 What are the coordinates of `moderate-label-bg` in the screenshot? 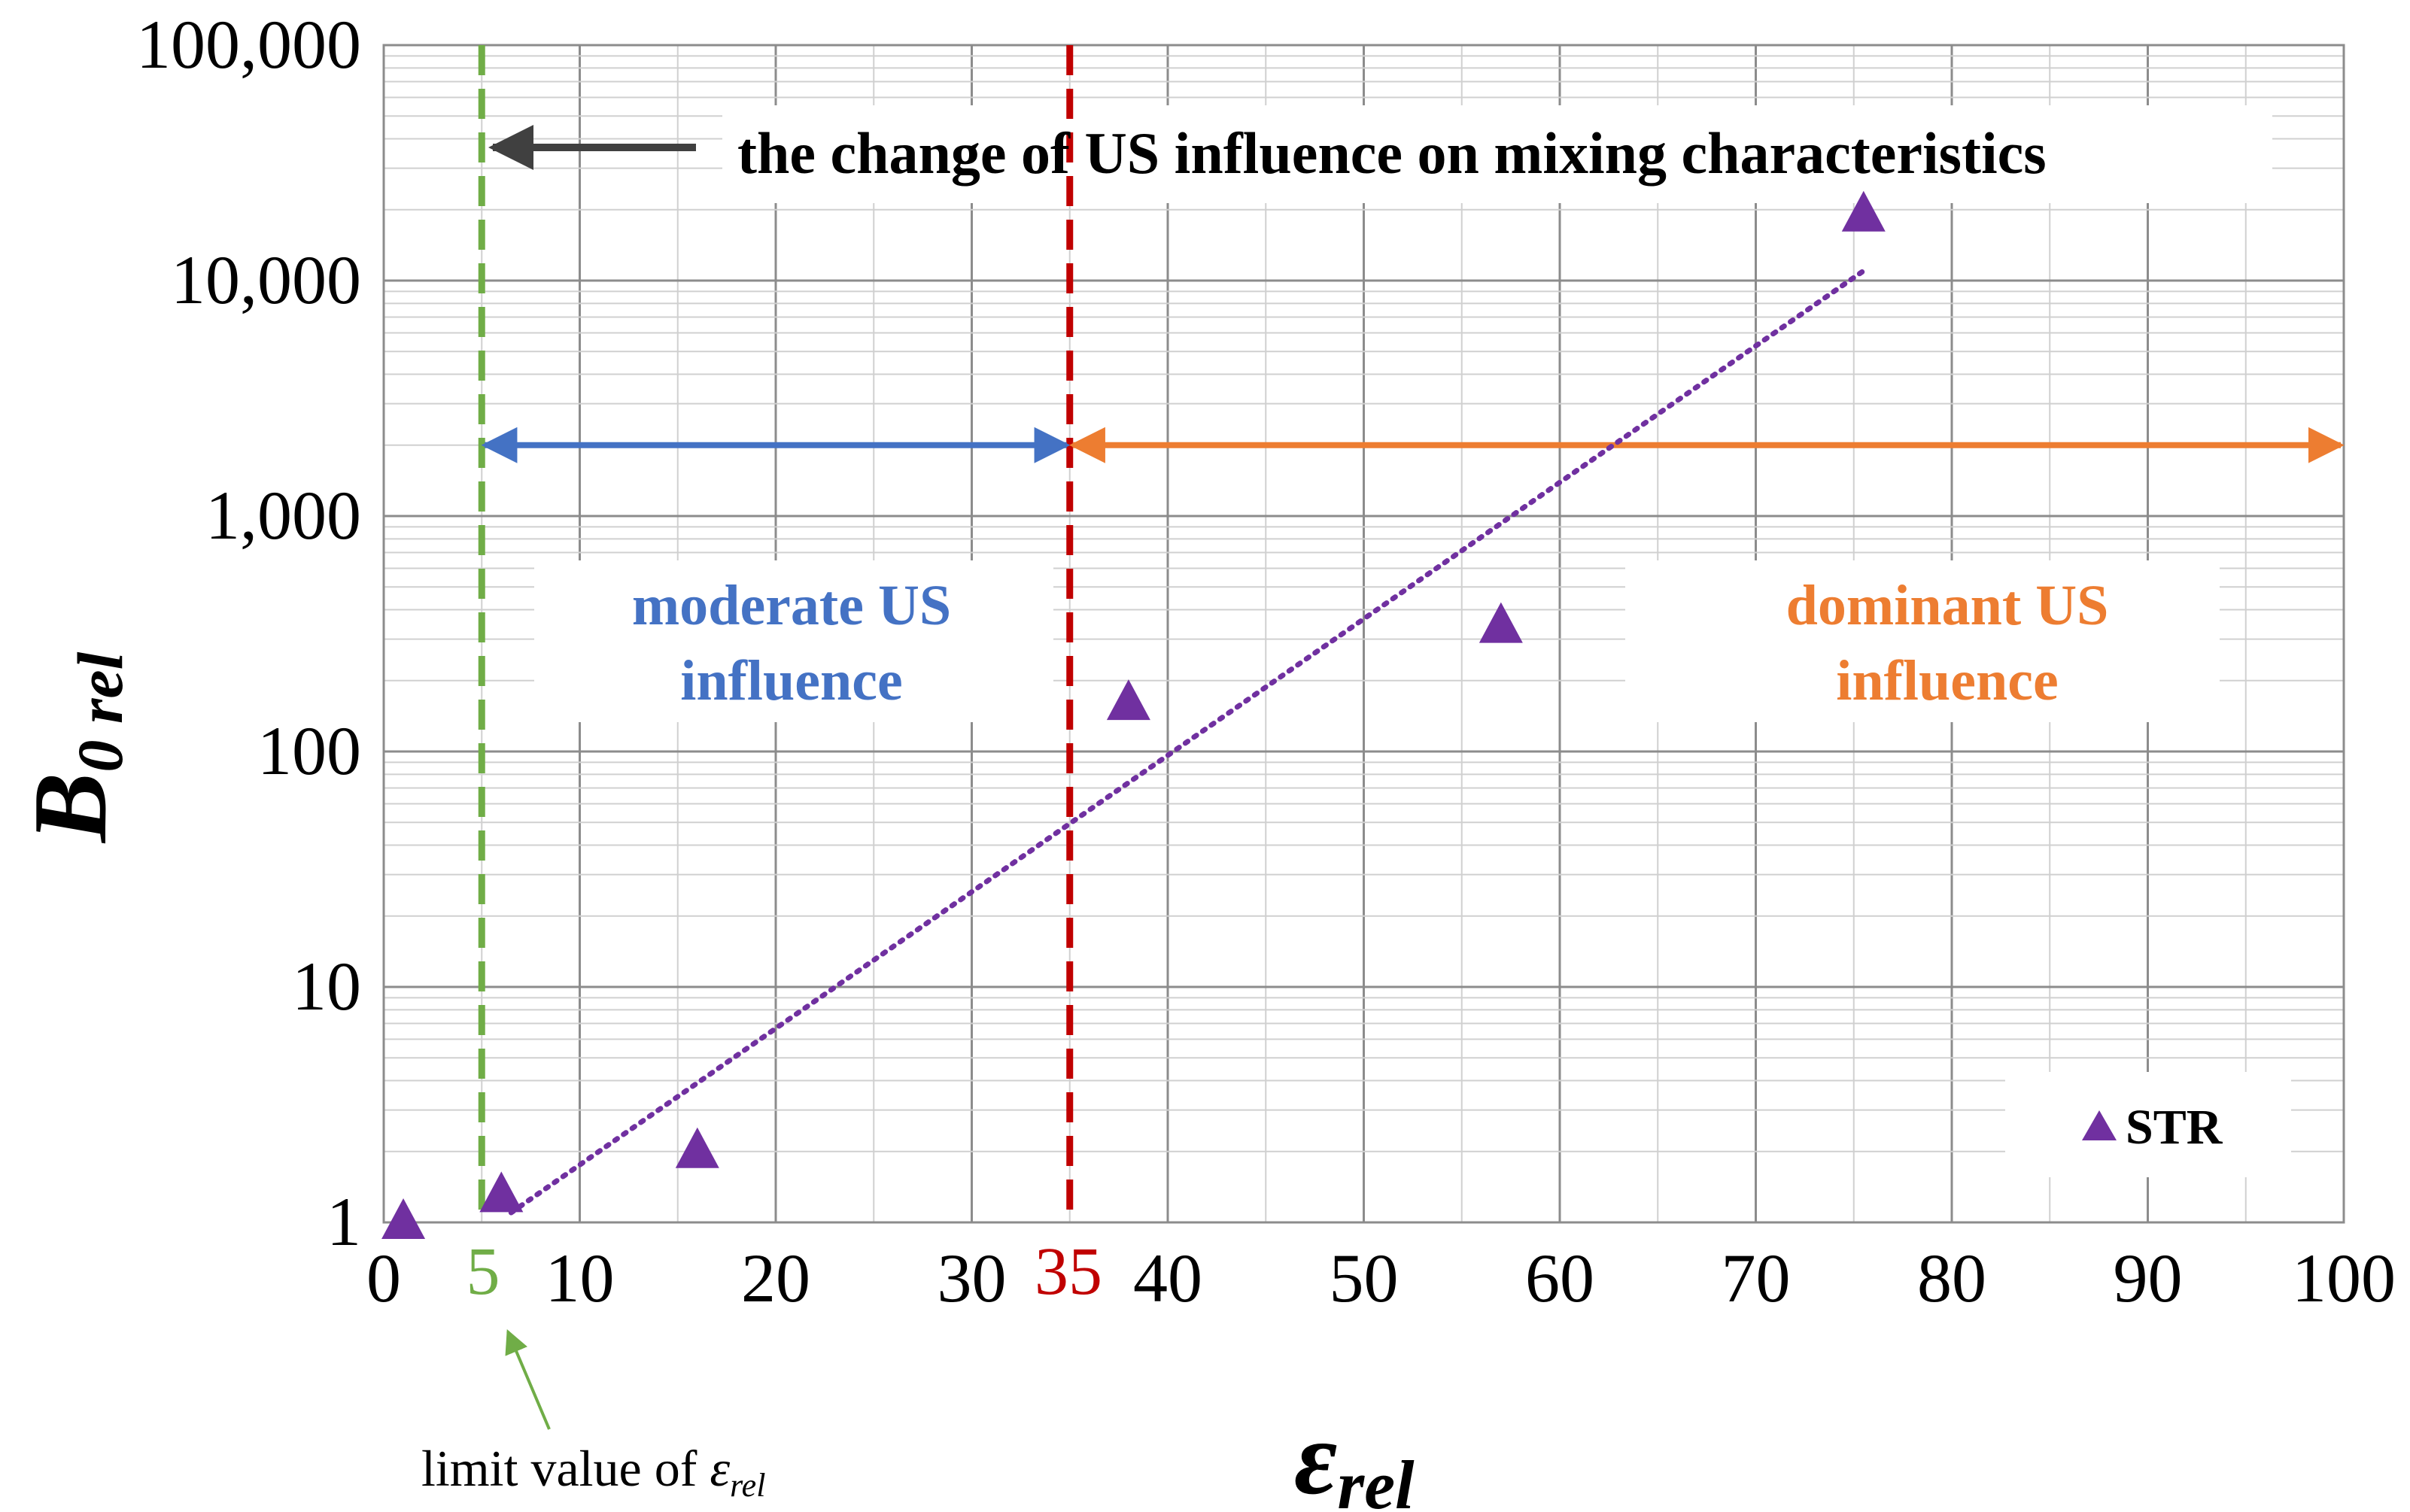 It's located at (793, 641).